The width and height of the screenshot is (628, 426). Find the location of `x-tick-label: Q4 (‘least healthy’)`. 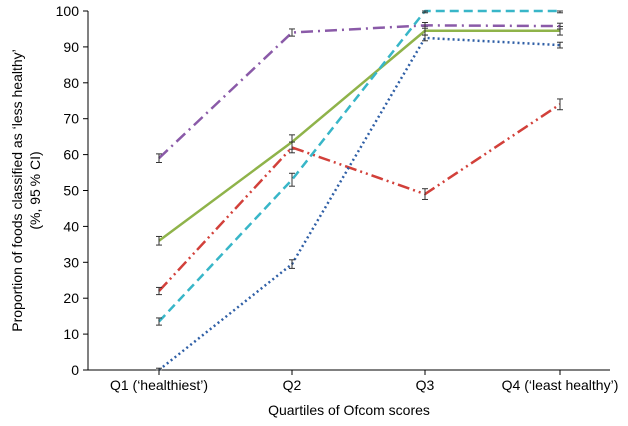

x-tick-label: Q4 (‘least healthy’) is located at coordinates (560, 385).